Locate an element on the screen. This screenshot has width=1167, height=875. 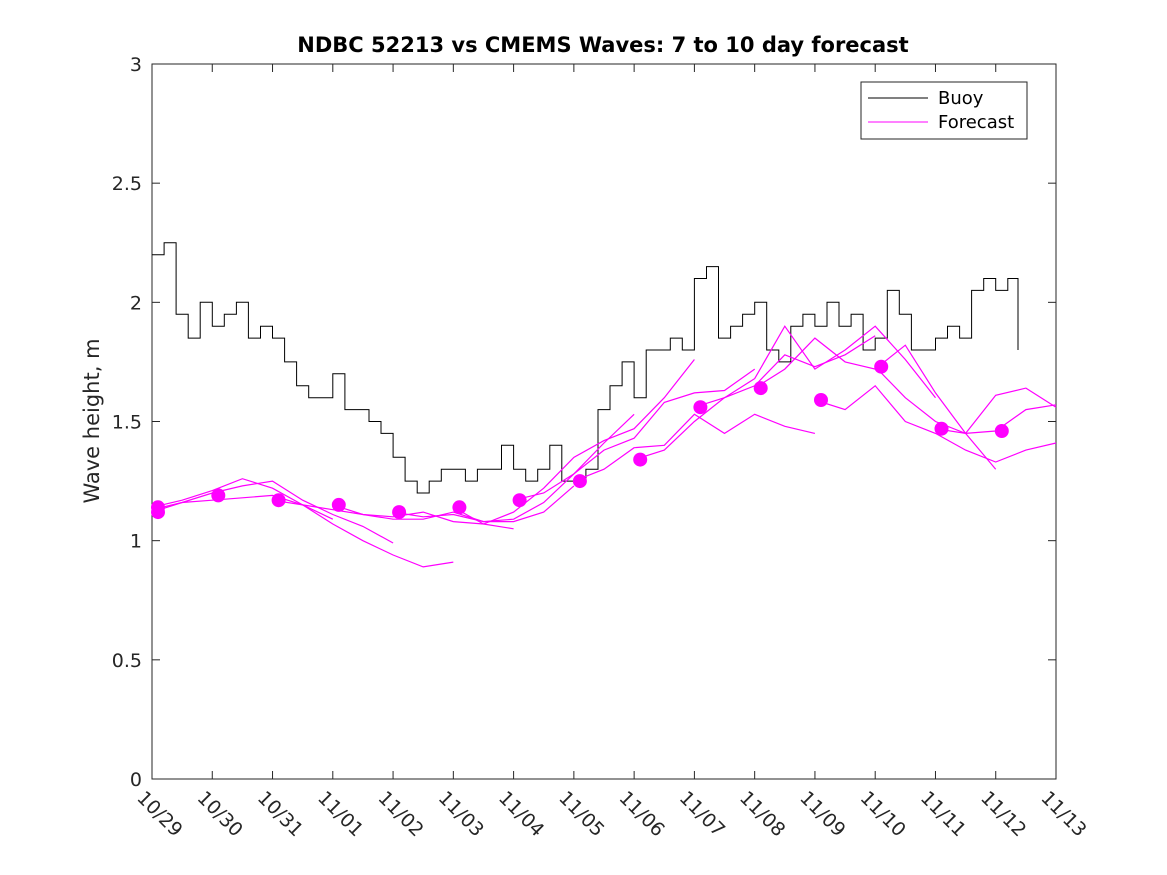
legend-forecast-label: Forecast is located at coordinates (976, 122).